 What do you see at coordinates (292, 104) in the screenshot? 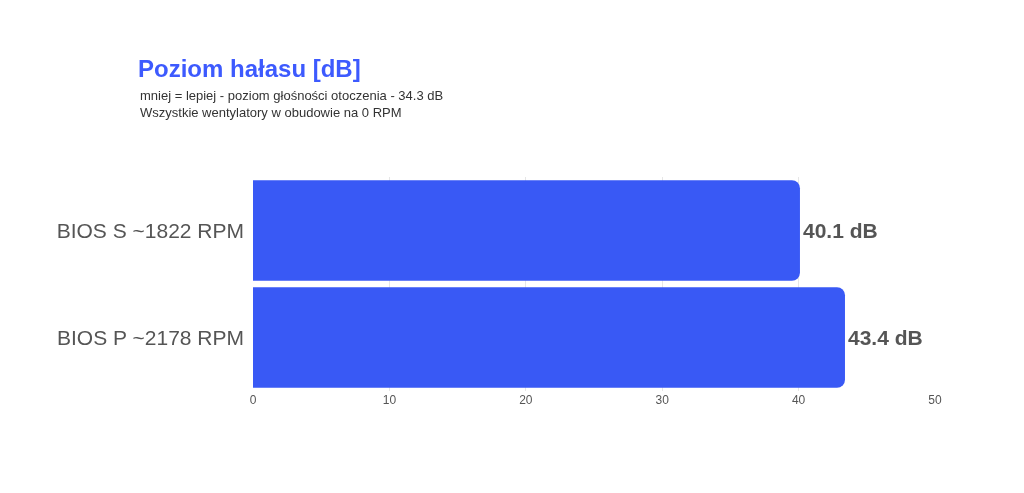
I see `chart-subtitle: mniej = lepiej - poziom głośności otoczenia - 34.3 dB Wszystkie wentylatory w obudowie na 0 RPM` at bounding box center [292, 104].